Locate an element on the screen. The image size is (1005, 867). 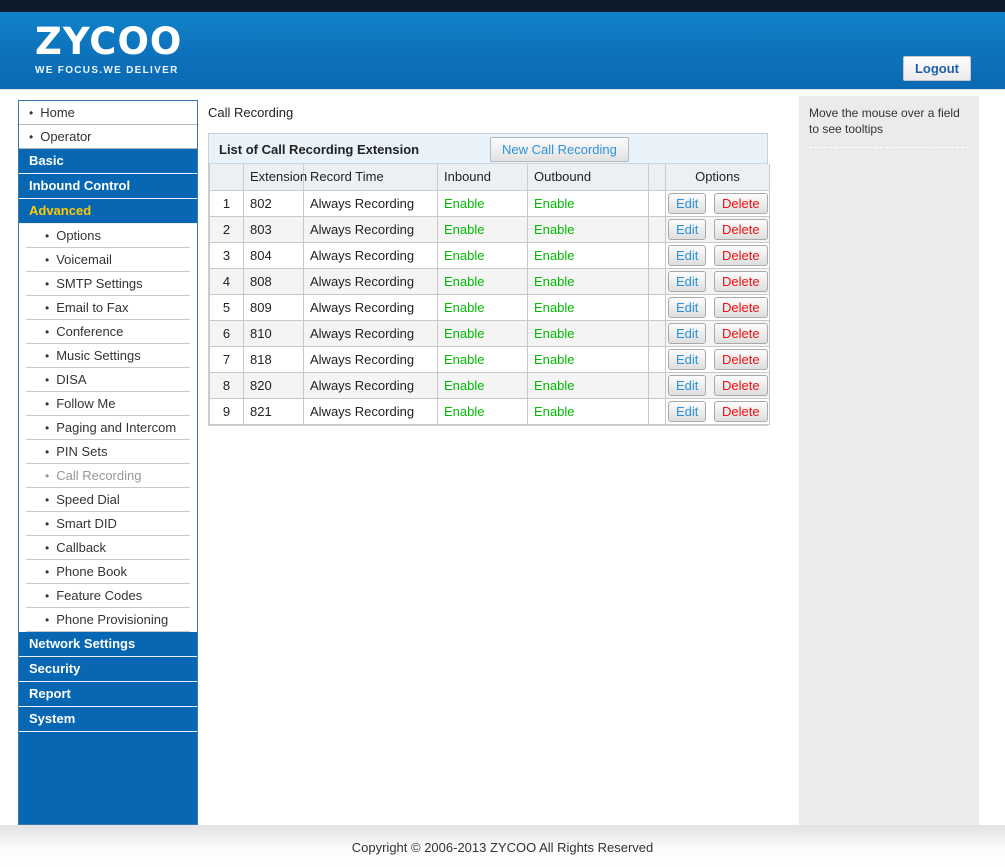
sidebar-item-security: Security is located at coordinates (108, 669).